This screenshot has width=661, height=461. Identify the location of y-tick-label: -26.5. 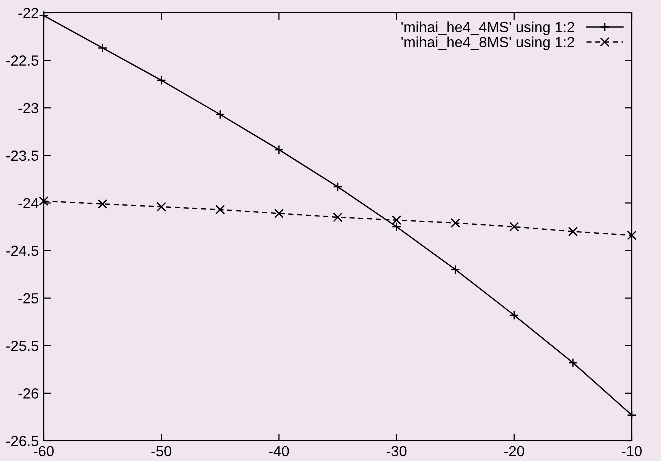
(22, 441).